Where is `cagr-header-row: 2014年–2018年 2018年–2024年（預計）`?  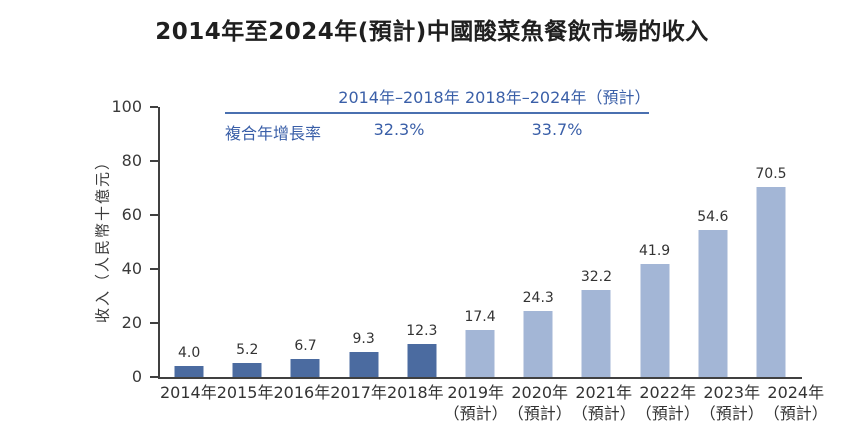
cagr-header-row: 2014年–2018年 2018年–2024年（預計） is located at coordinates (438, 99).